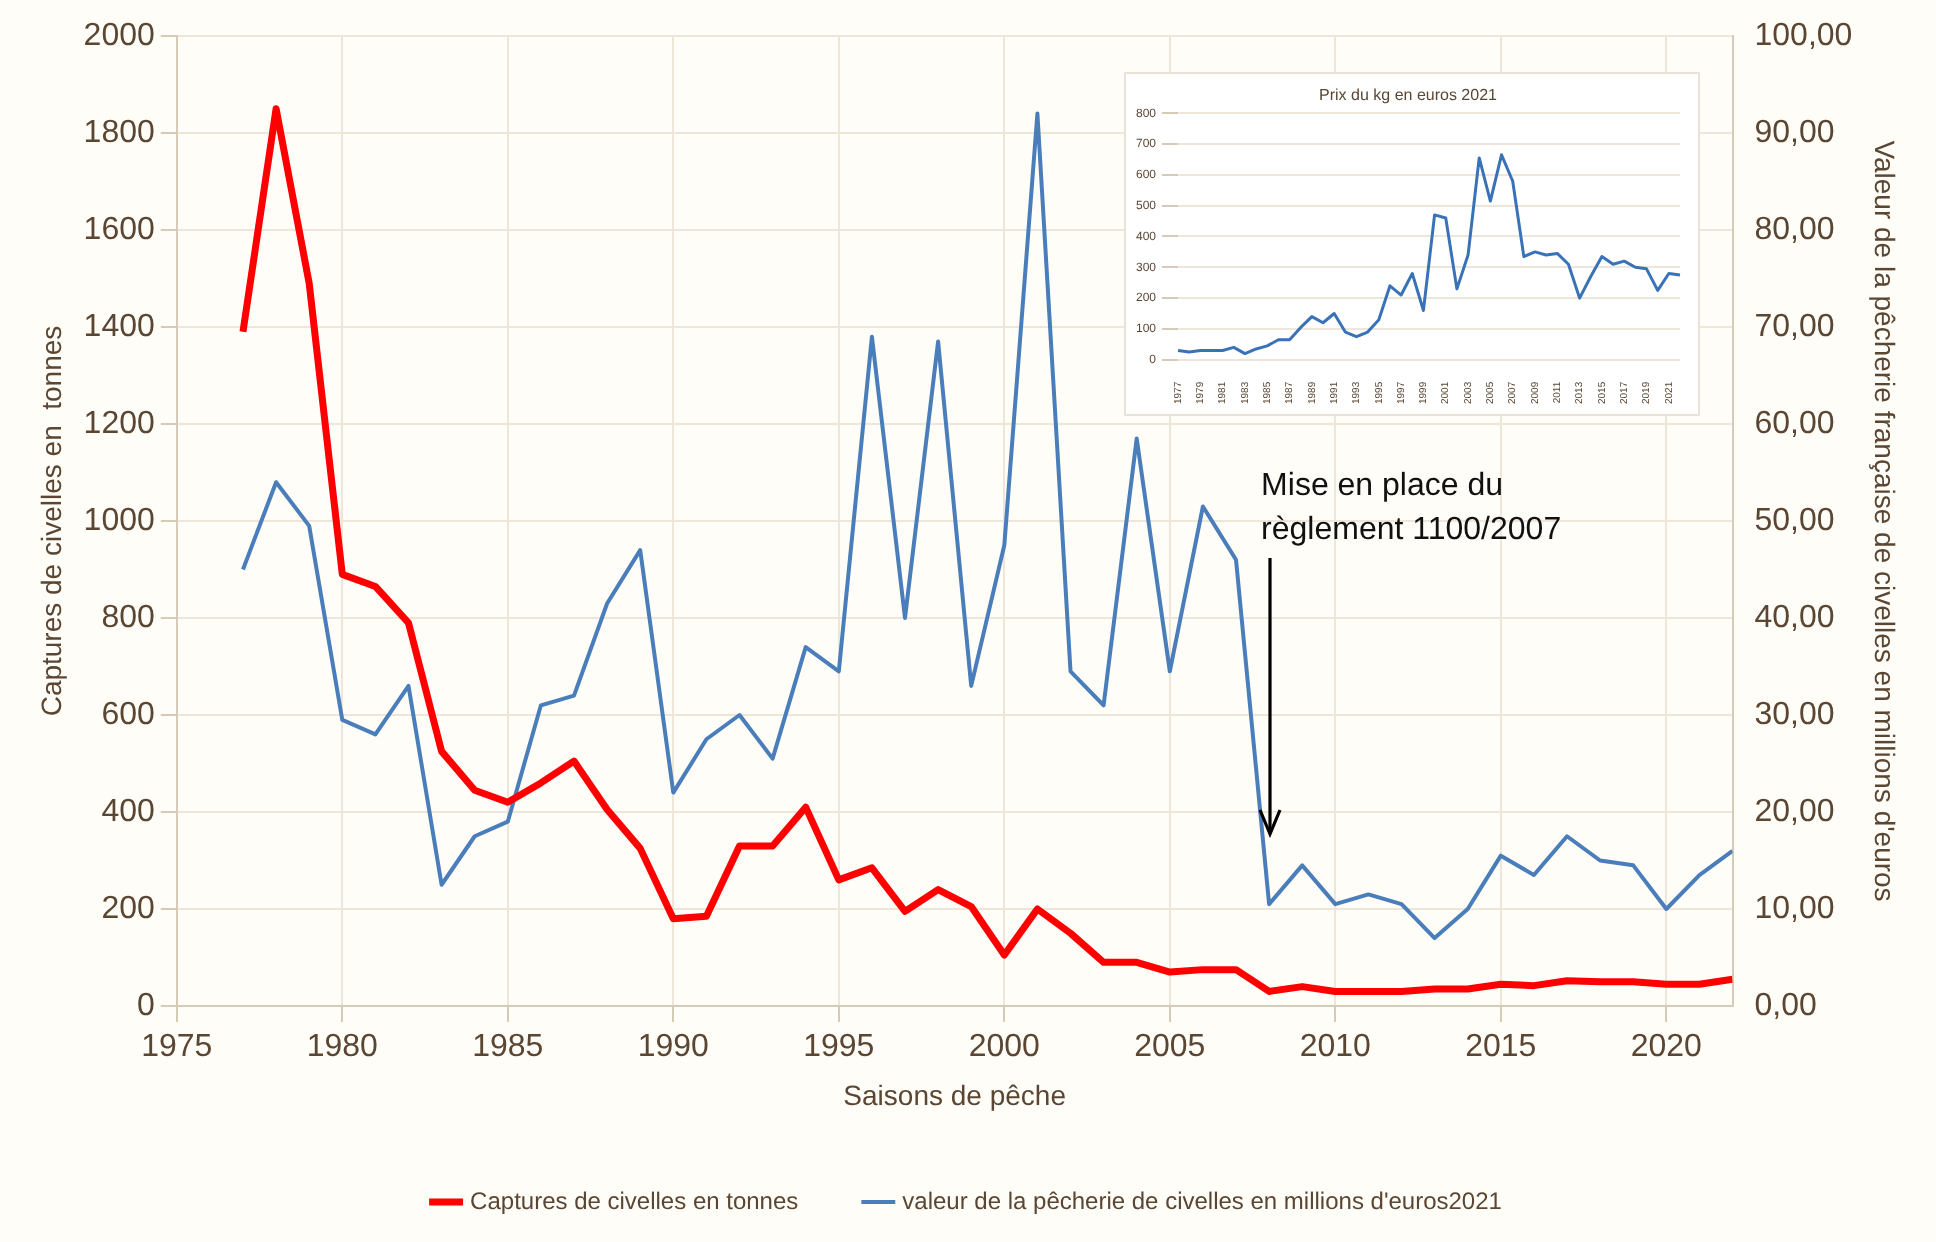 The height and width of the screenshot is (1242, 1936). Describe the element at coordinates (673, 1047) in the screenshot. I see `x-tick-label: 1990` at that location.